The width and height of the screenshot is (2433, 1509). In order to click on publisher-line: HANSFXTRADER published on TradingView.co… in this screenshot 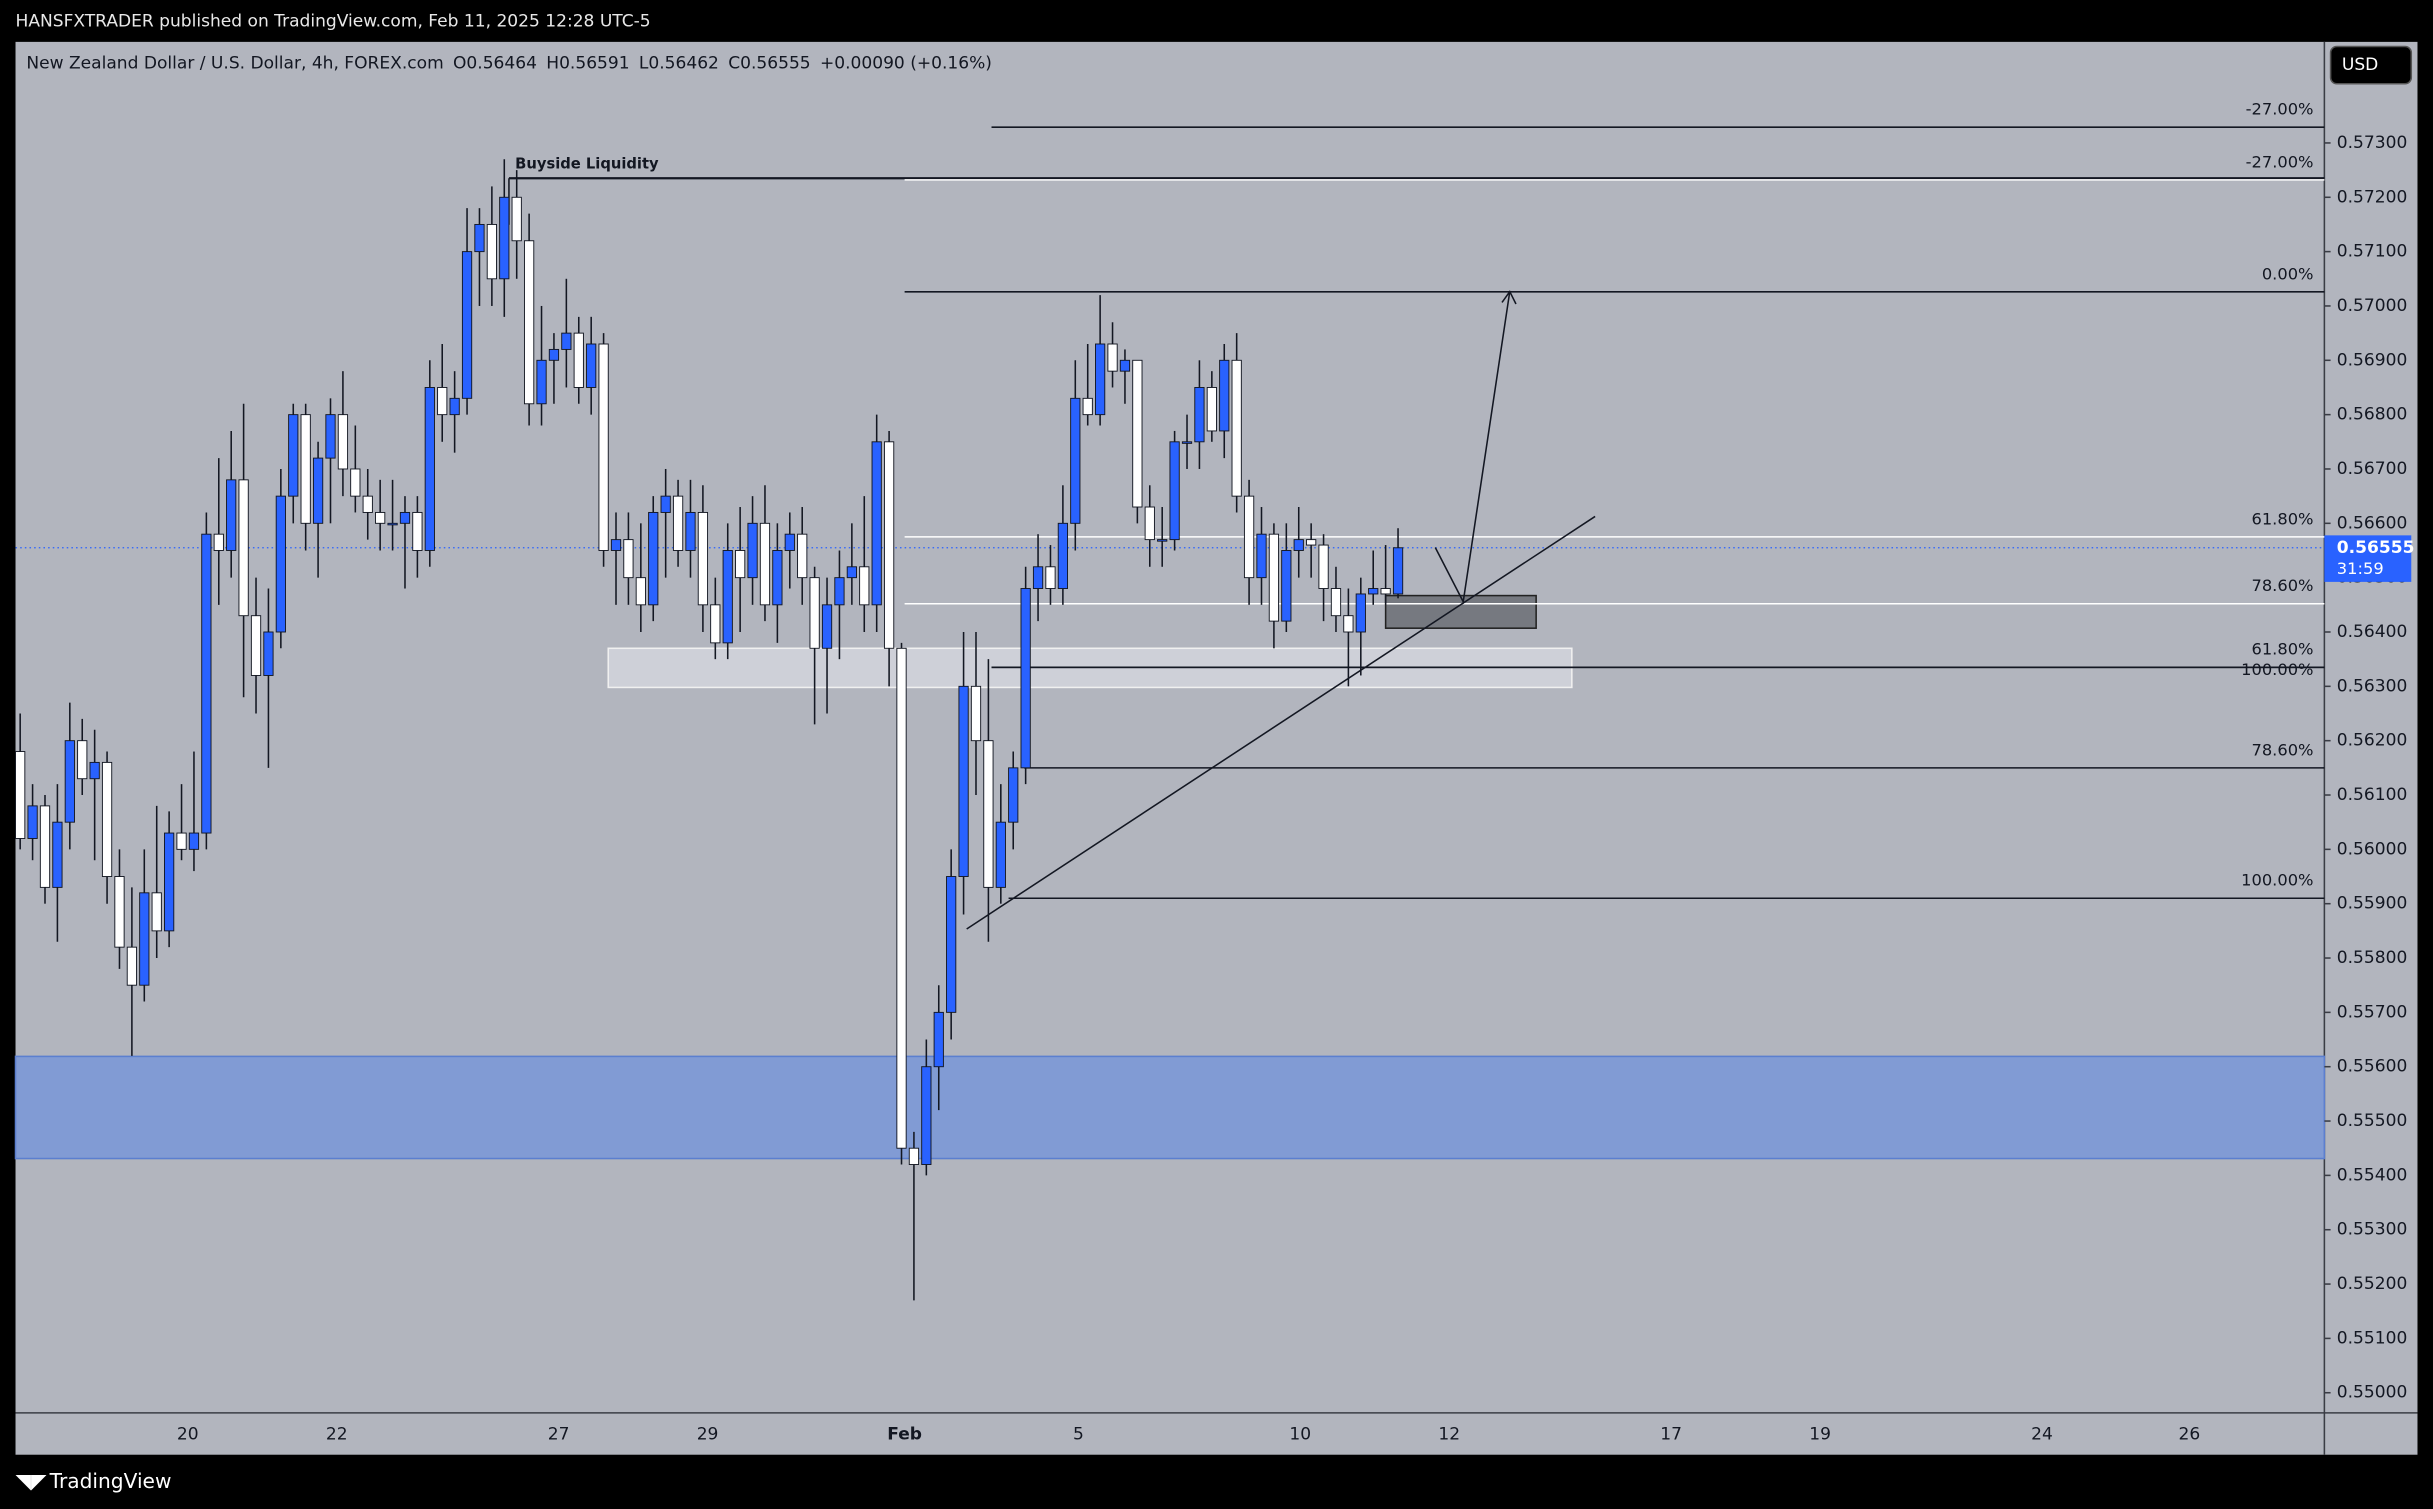, I will do `click(333, 22)`.